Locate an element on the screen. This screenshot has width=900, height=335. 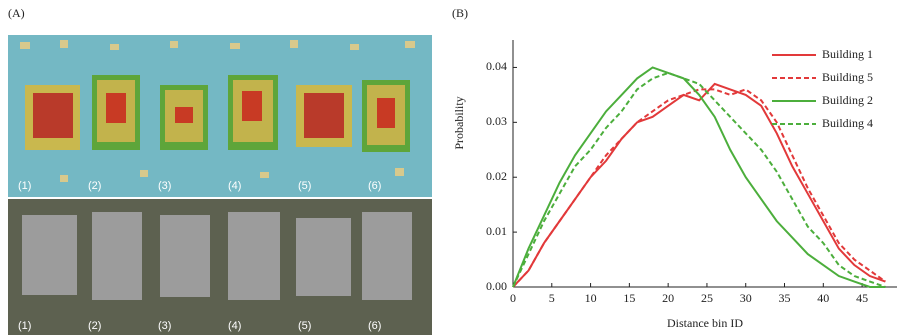
x-tick-label: 10 is located at coordinates (591, 298).